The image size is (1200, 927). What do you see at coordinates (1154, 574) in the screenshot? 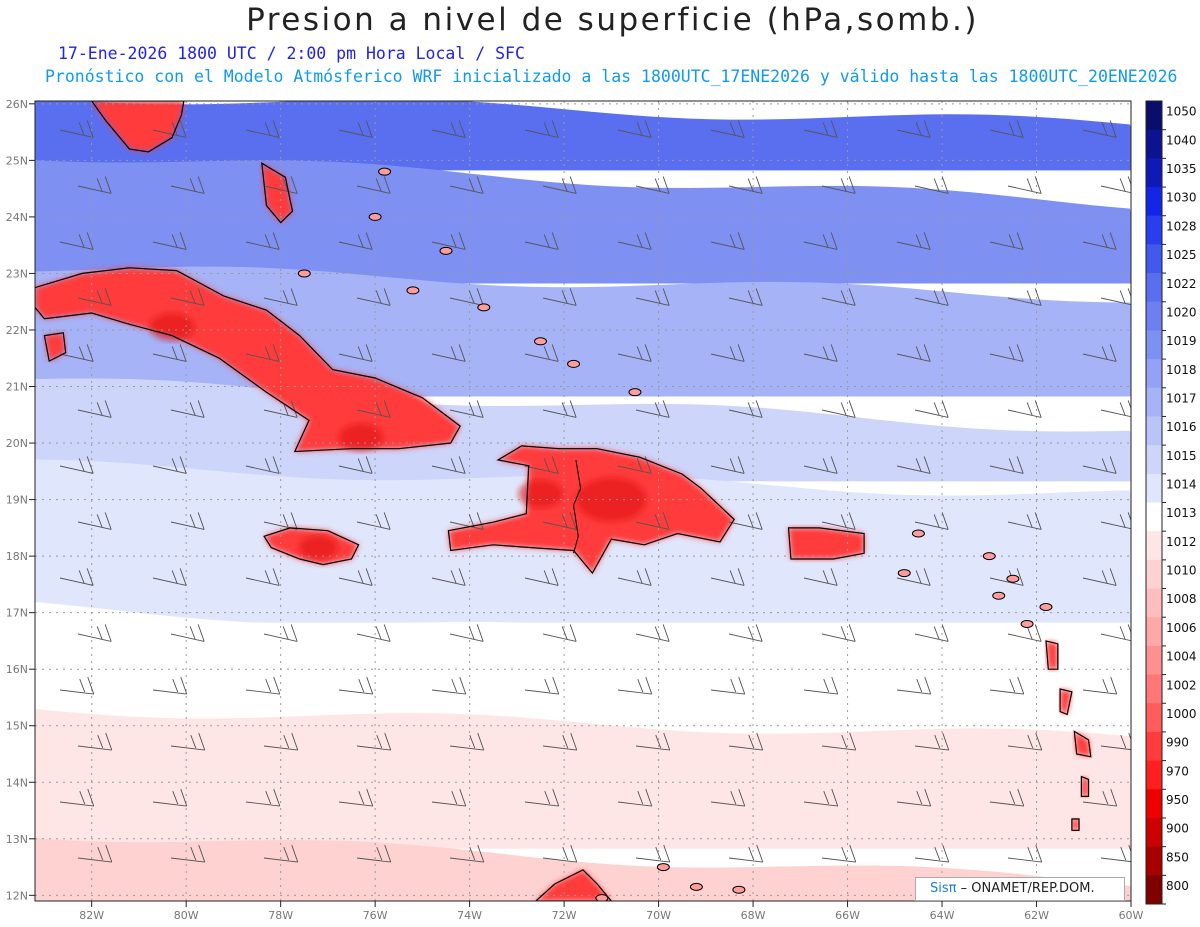
I see `colorbar-swatch` at bounding box center [1154, 574].